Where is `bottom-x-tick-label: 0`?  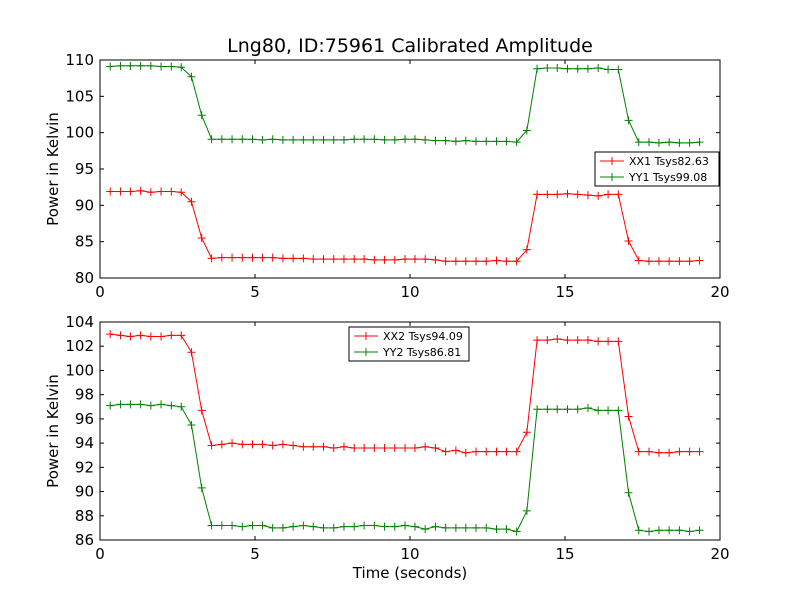
bottom-x-tick-label: 0 is located at coordinates (100, 554).